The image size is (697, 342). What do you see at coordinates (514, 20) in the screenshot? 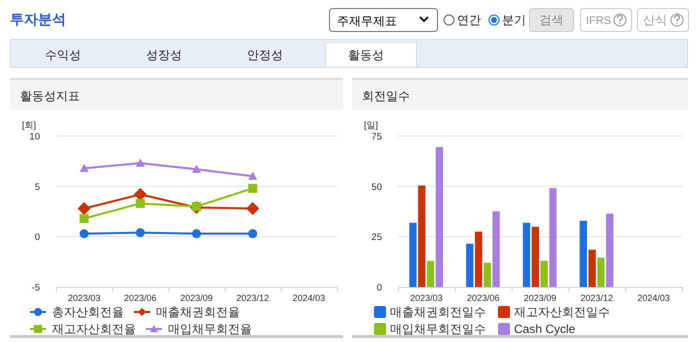
I see `text: 분기` at bounding box center [514, 20].